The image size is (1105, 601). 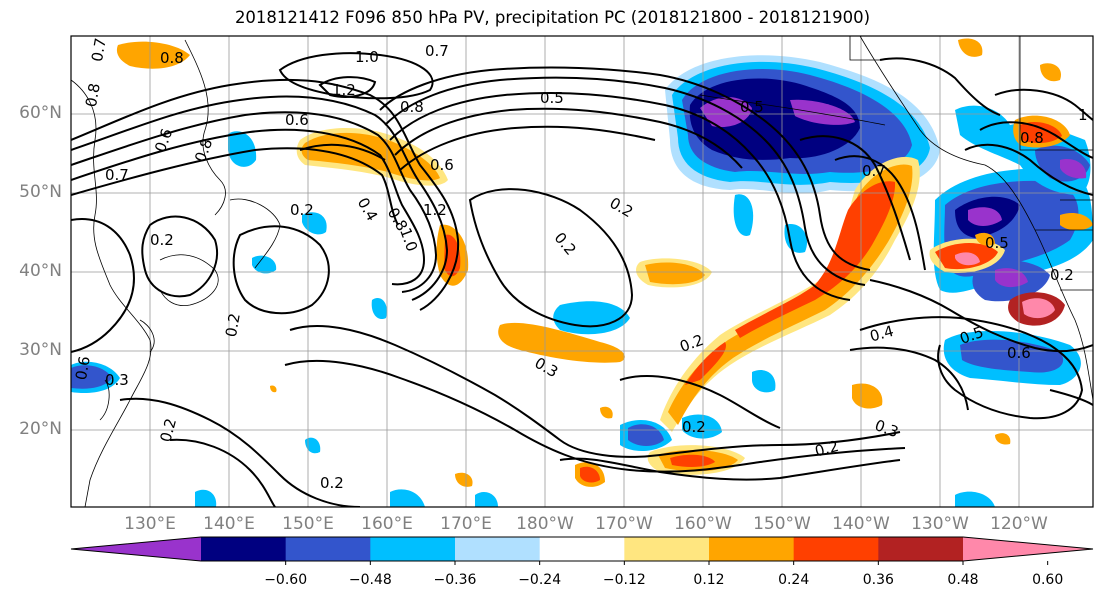 What do you see at coordinates (387, 524) in the screenshot?
I see `lon-label-160e: 160°E` at bounding box center [387, 524].